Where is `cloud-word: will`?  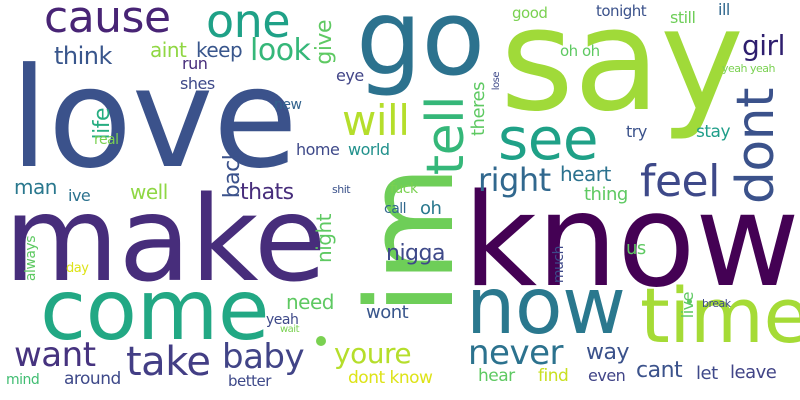
cloud-word: will is located at coordinates (376, 120).